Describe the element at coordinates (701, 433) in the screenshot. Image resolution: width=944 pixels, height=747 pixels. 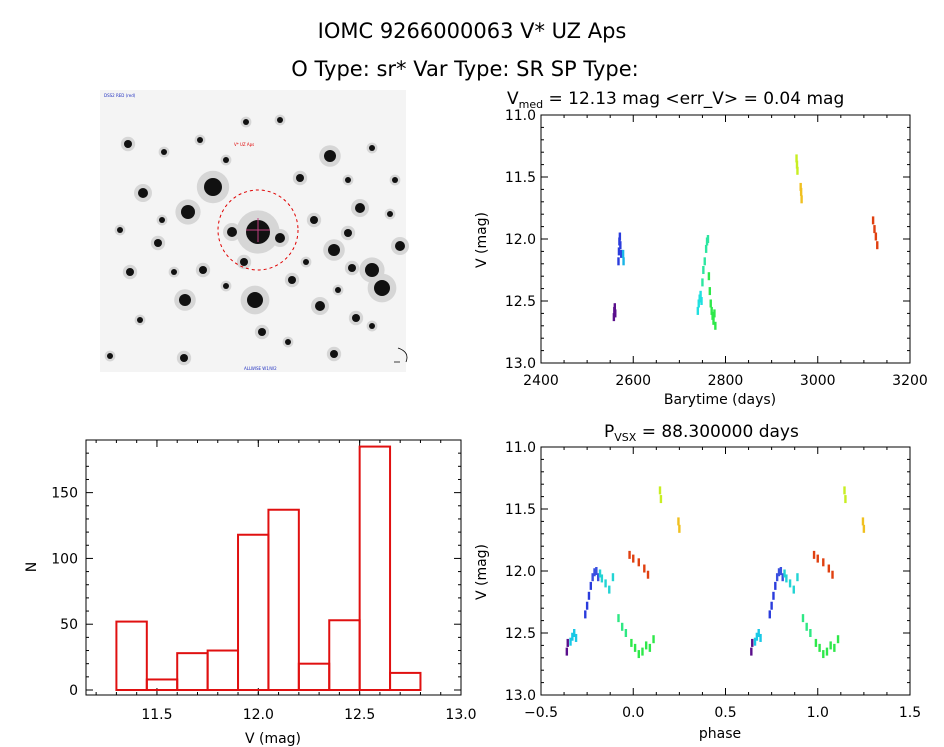
I see `phase-title: PVSX = 88.300000 days` at that location.